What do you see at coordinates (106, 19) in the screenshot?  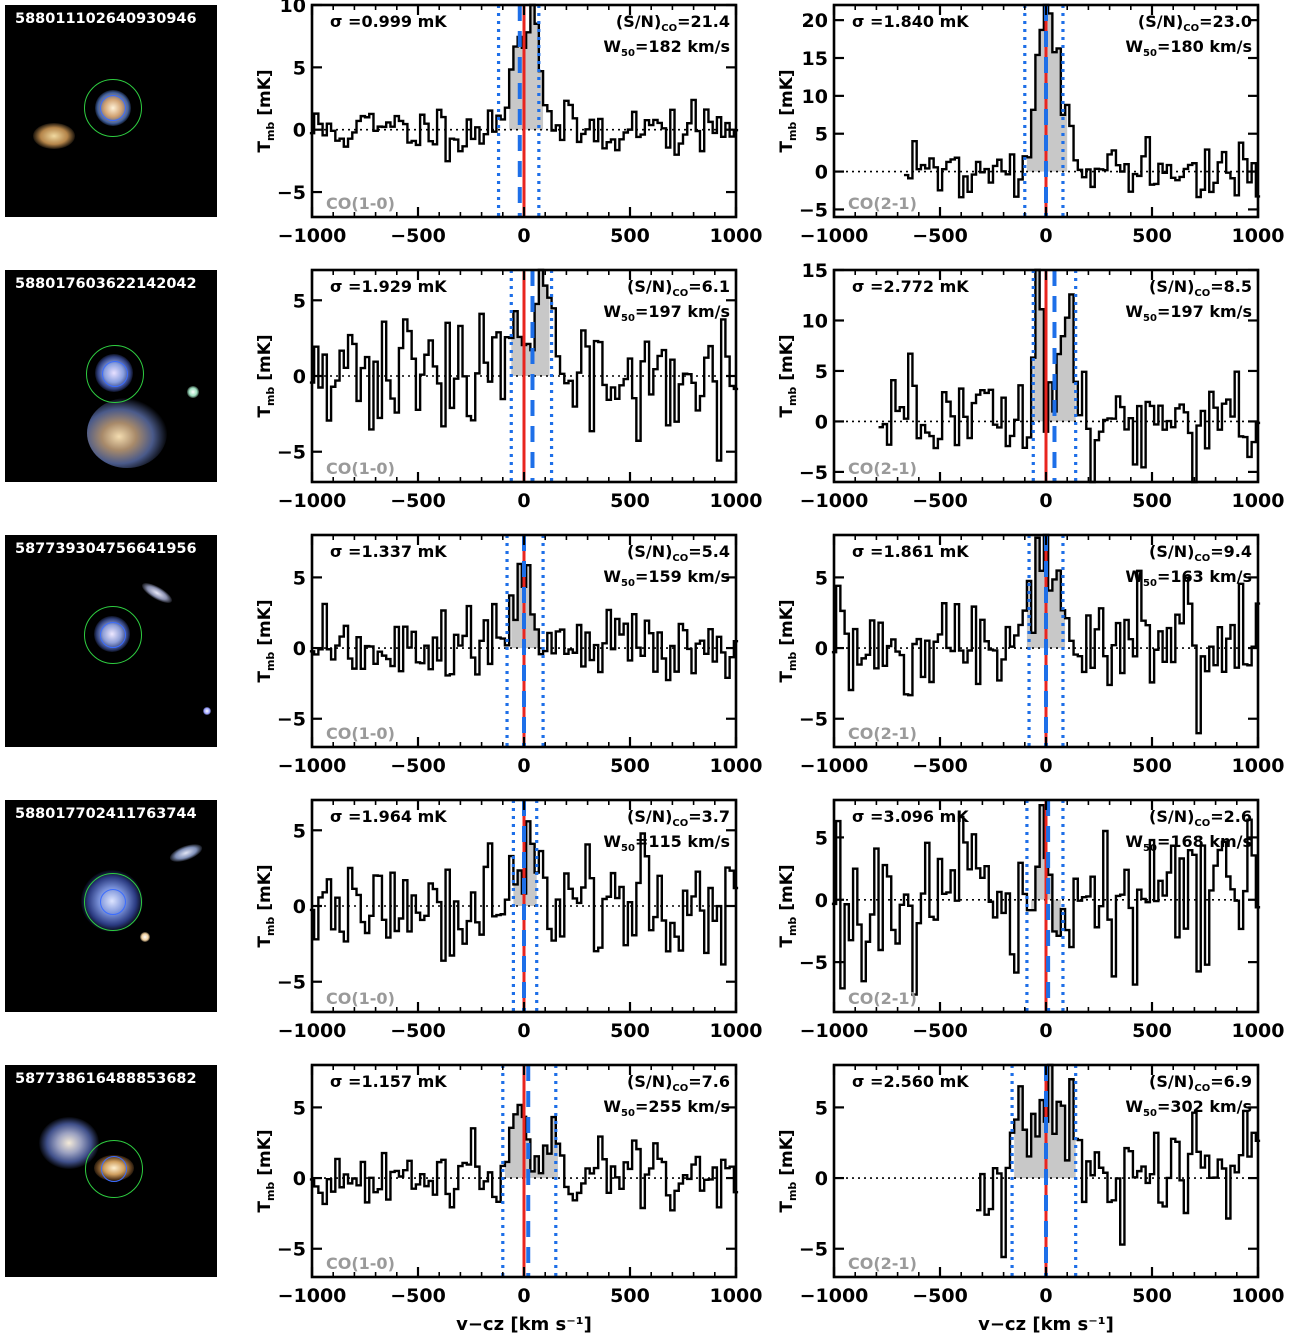 I see `object-id: 588011102640930946` at bounding box center [106, 19].